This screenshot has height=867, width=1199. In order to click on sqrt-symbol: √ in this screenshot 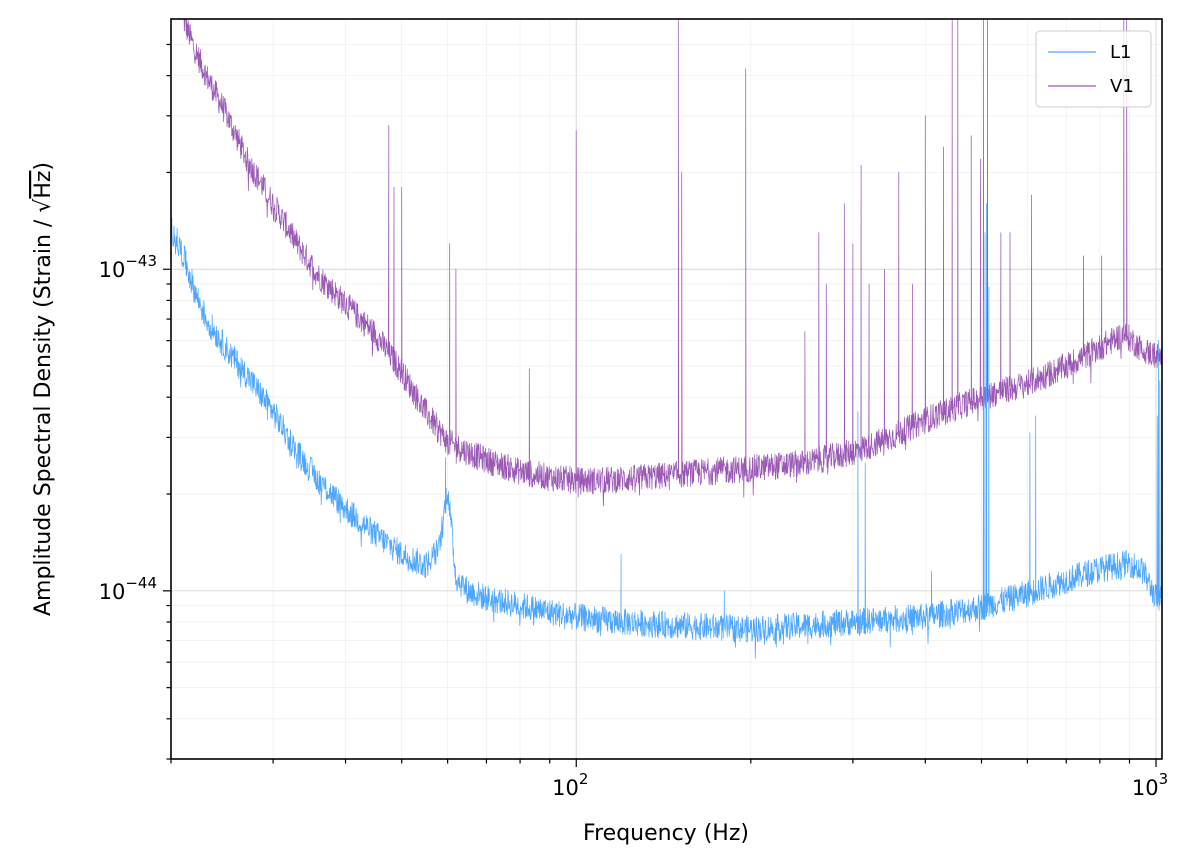, I will do `click(43, 205)`.